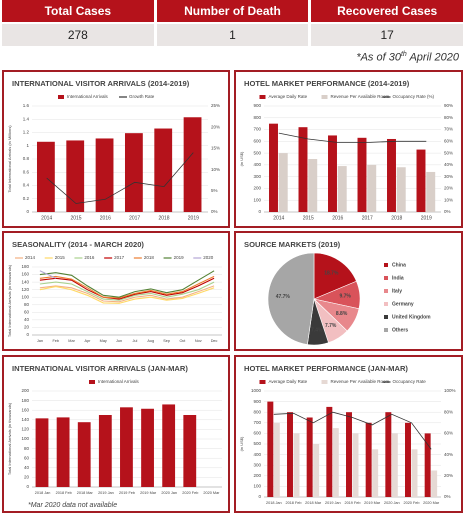 The width and height of the screenshot is (465, 516). Describe the element at coordinates (78, 11) in the screenshot. I see `column-header: Total Cases` at that location.